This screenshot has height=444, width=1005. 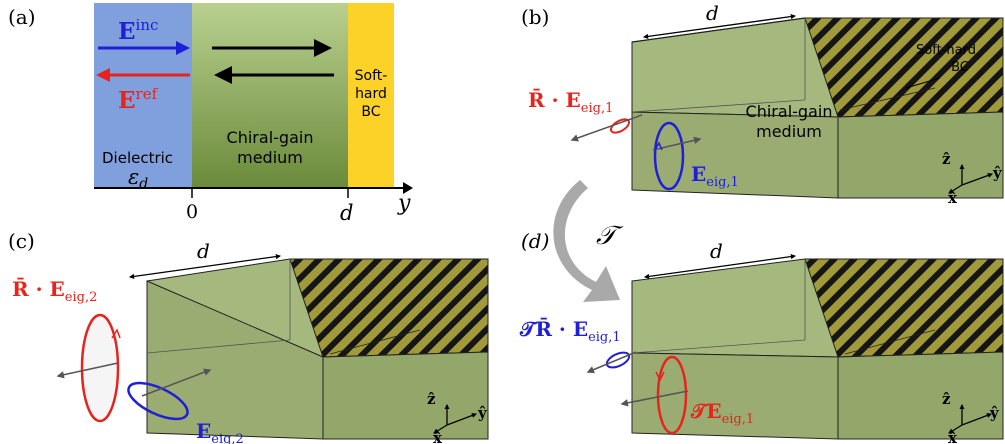 I want to click on incident-field-label: Eeig,1, so click(x=715, y=176).